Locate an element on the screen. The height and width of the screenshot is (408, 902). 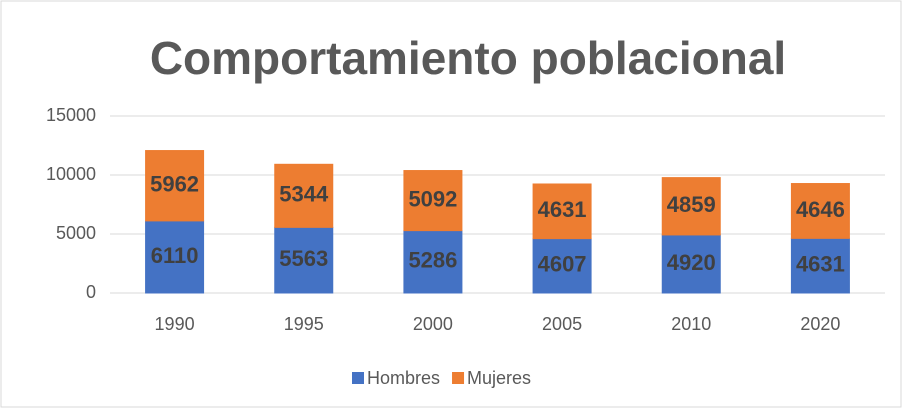
x-tick-label: 2010 is located at coordinates (691, 324).